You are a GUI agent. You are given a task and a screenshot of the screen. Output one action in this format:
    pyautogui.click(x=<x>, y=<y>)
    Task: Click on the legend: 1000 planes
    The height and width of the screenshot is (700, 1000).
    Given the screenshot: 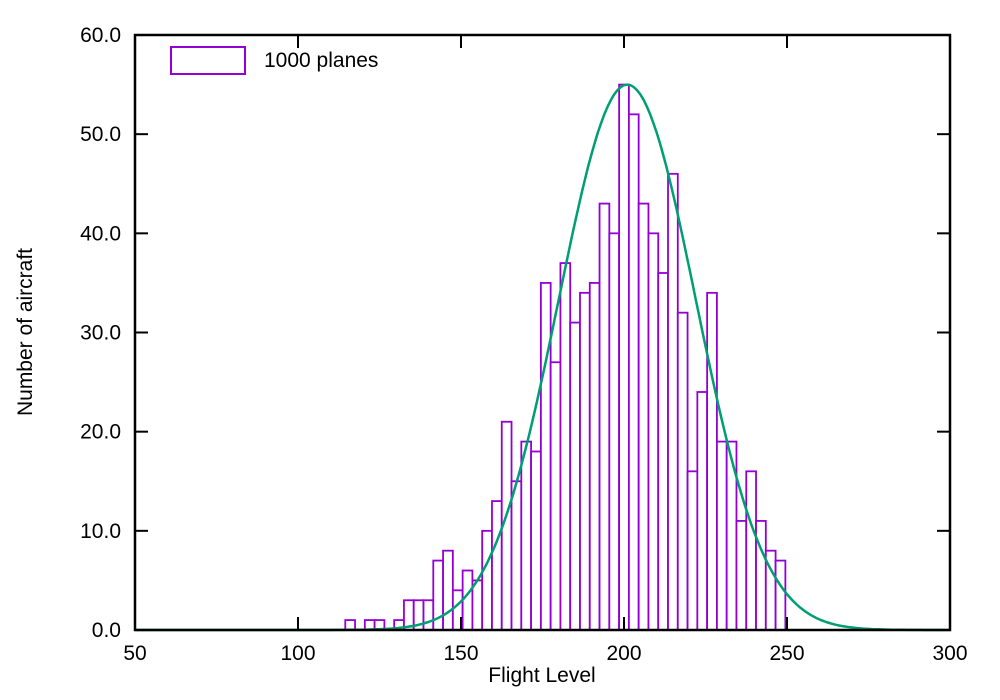 What is the action you would take?
    pyautogui.click(x=274, y=60)
    